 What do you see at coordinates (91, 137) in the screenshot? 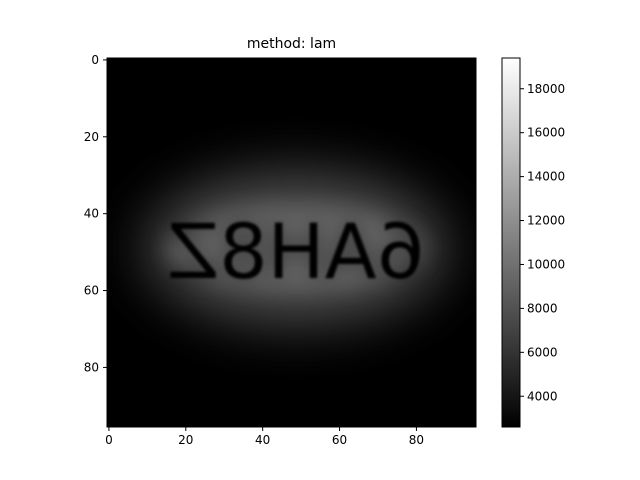
I see `y-tick-label: 20` at bounding box center [91, 137].